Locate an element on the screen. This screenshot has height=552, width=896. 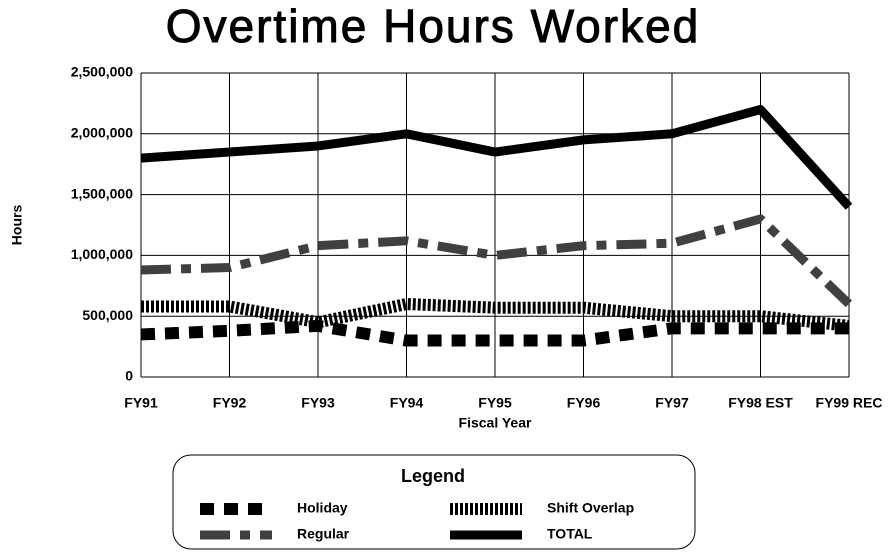
legend-title: Legend is located at coordinates (433, 476).